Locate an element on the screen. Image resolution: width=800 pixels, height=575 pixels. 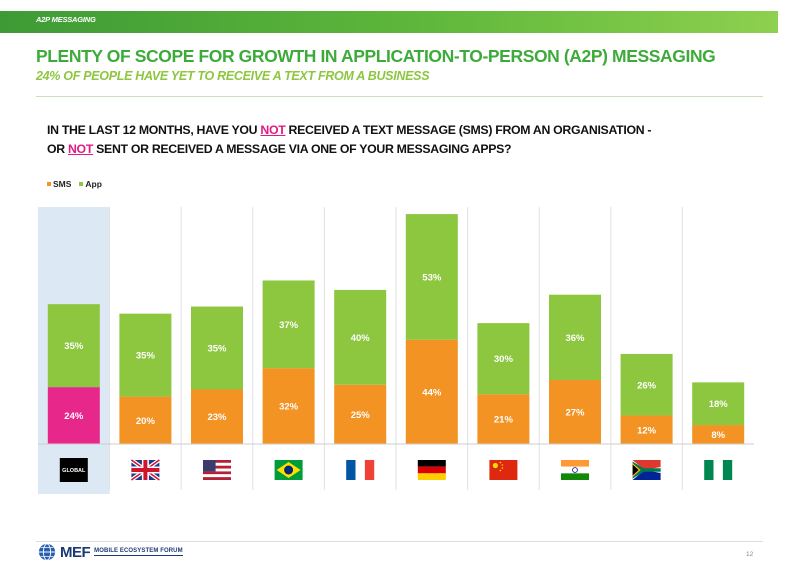
mef-logo: MEF MOBILE ECOSYSTEM FORUM is located at coordinates (110, 552).